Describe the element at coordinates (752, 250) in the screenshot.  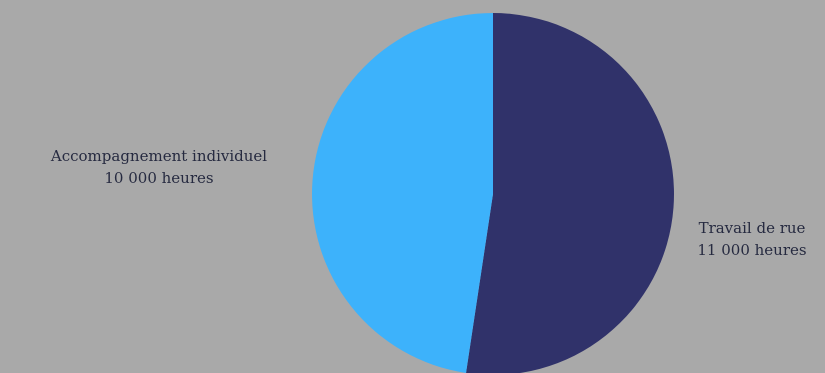
I see `slice-value-travail-de-rue: 11 000 heures` at that location.